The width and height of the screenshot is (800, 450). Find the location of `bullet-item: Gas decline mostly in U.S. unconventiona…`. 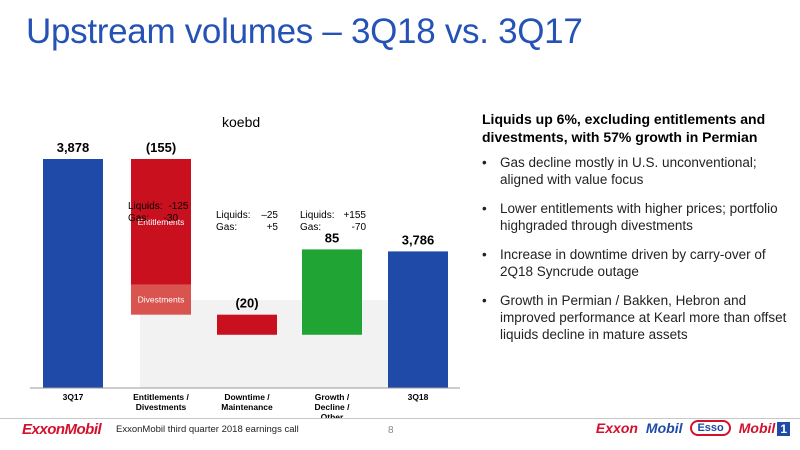

bullet-item: Gas decline mostly in U.S. unconventiona… is located at coordinates (634, 171).